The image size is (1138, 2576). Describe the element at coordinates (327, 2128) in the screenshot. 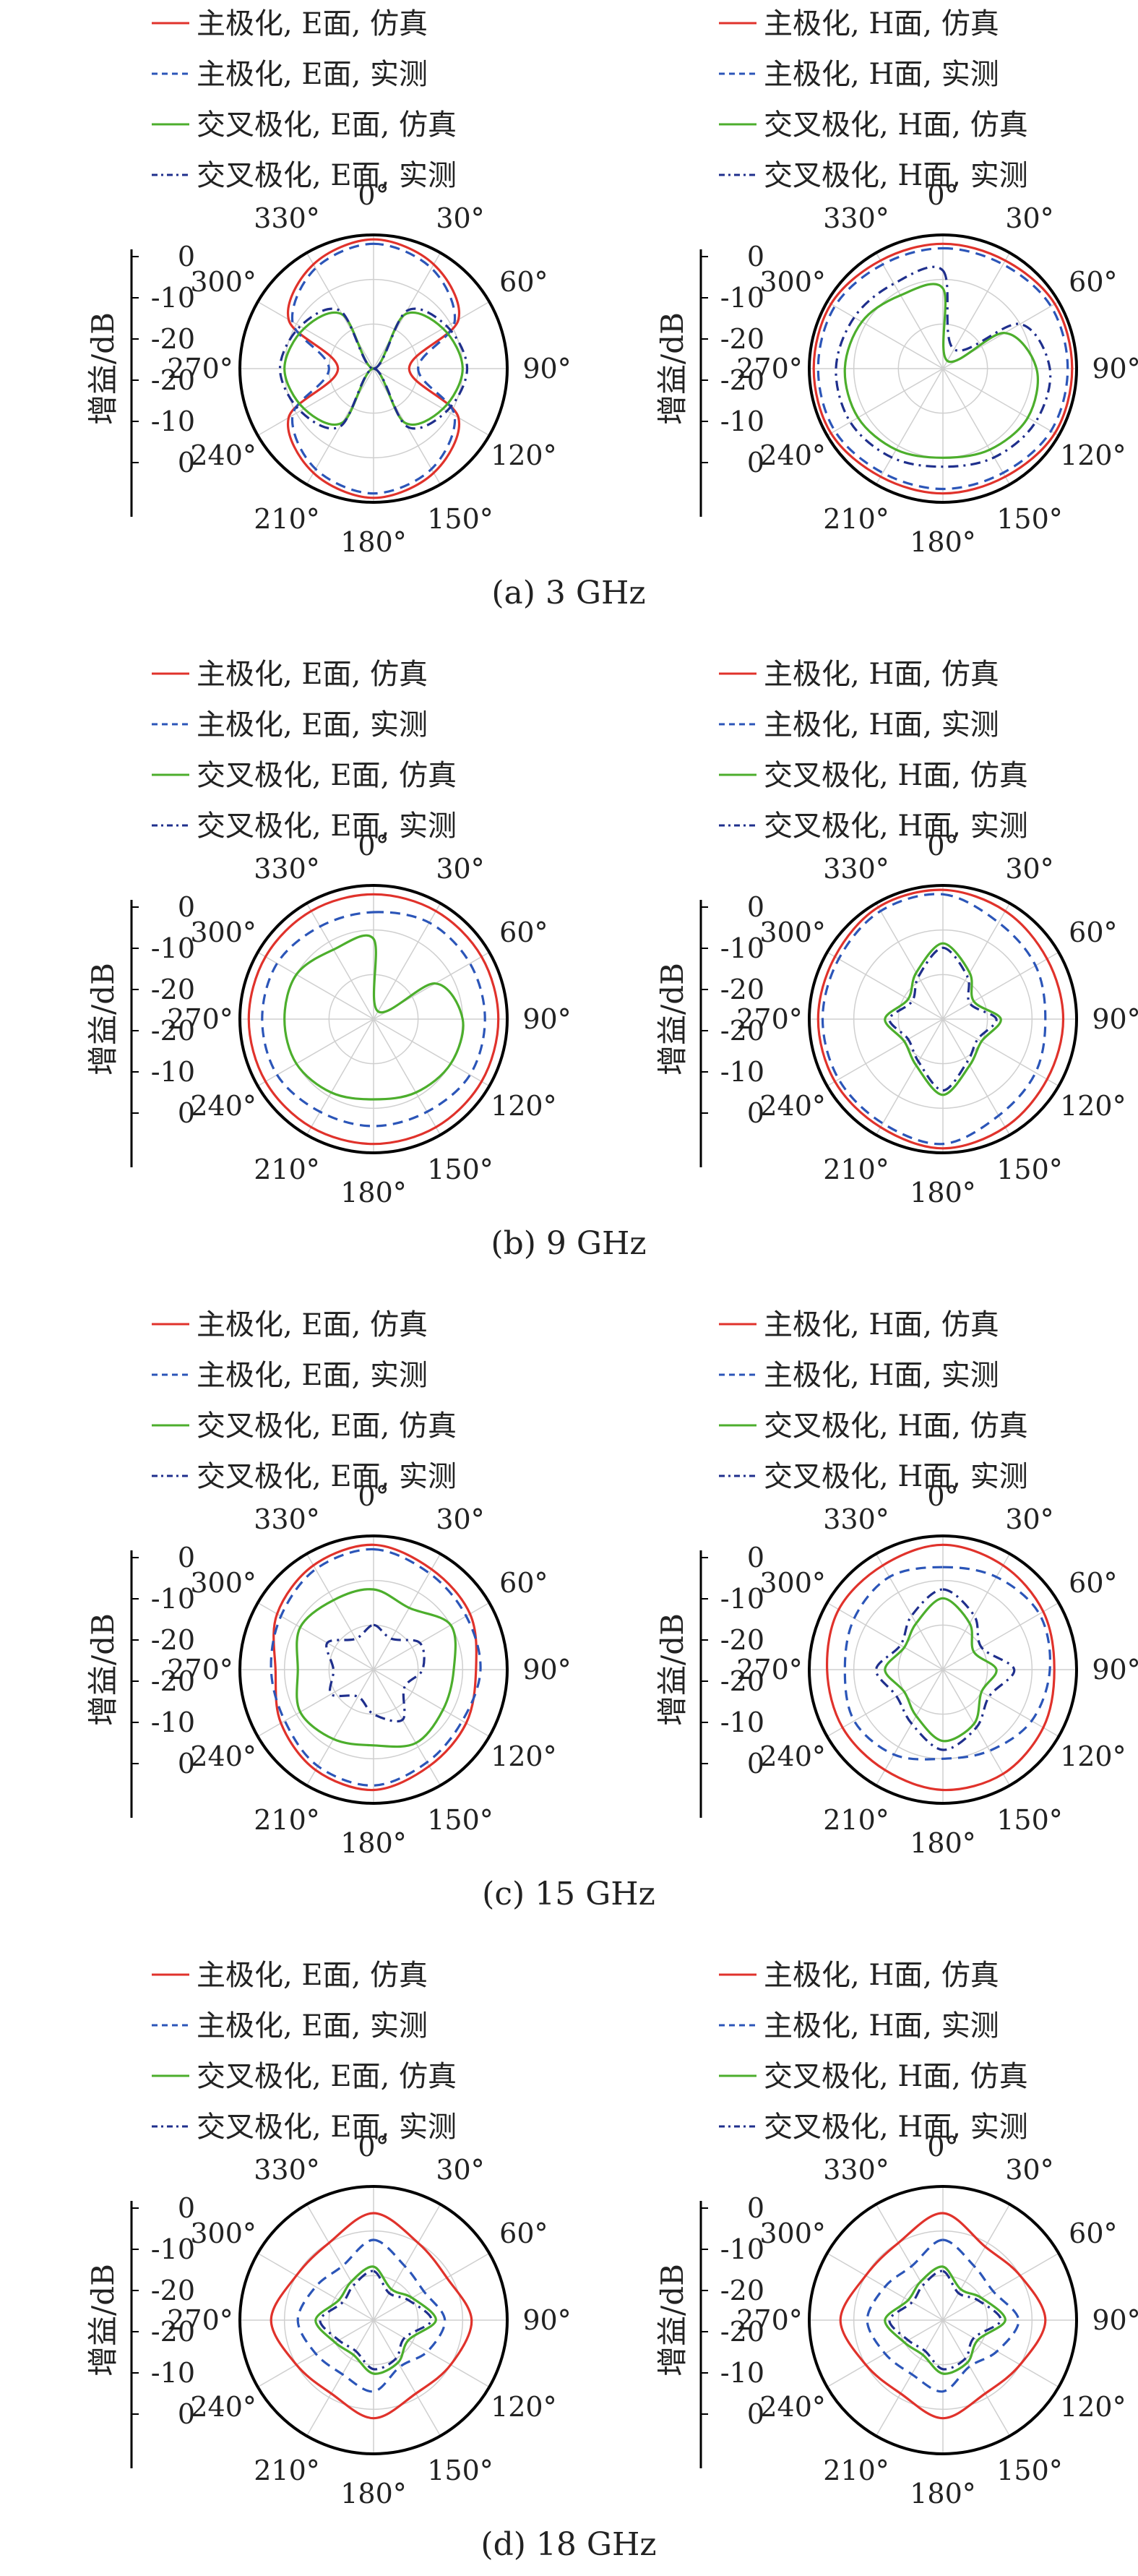

I see `legend-entry-label: 交叉极化, E面, 实测` at that location.